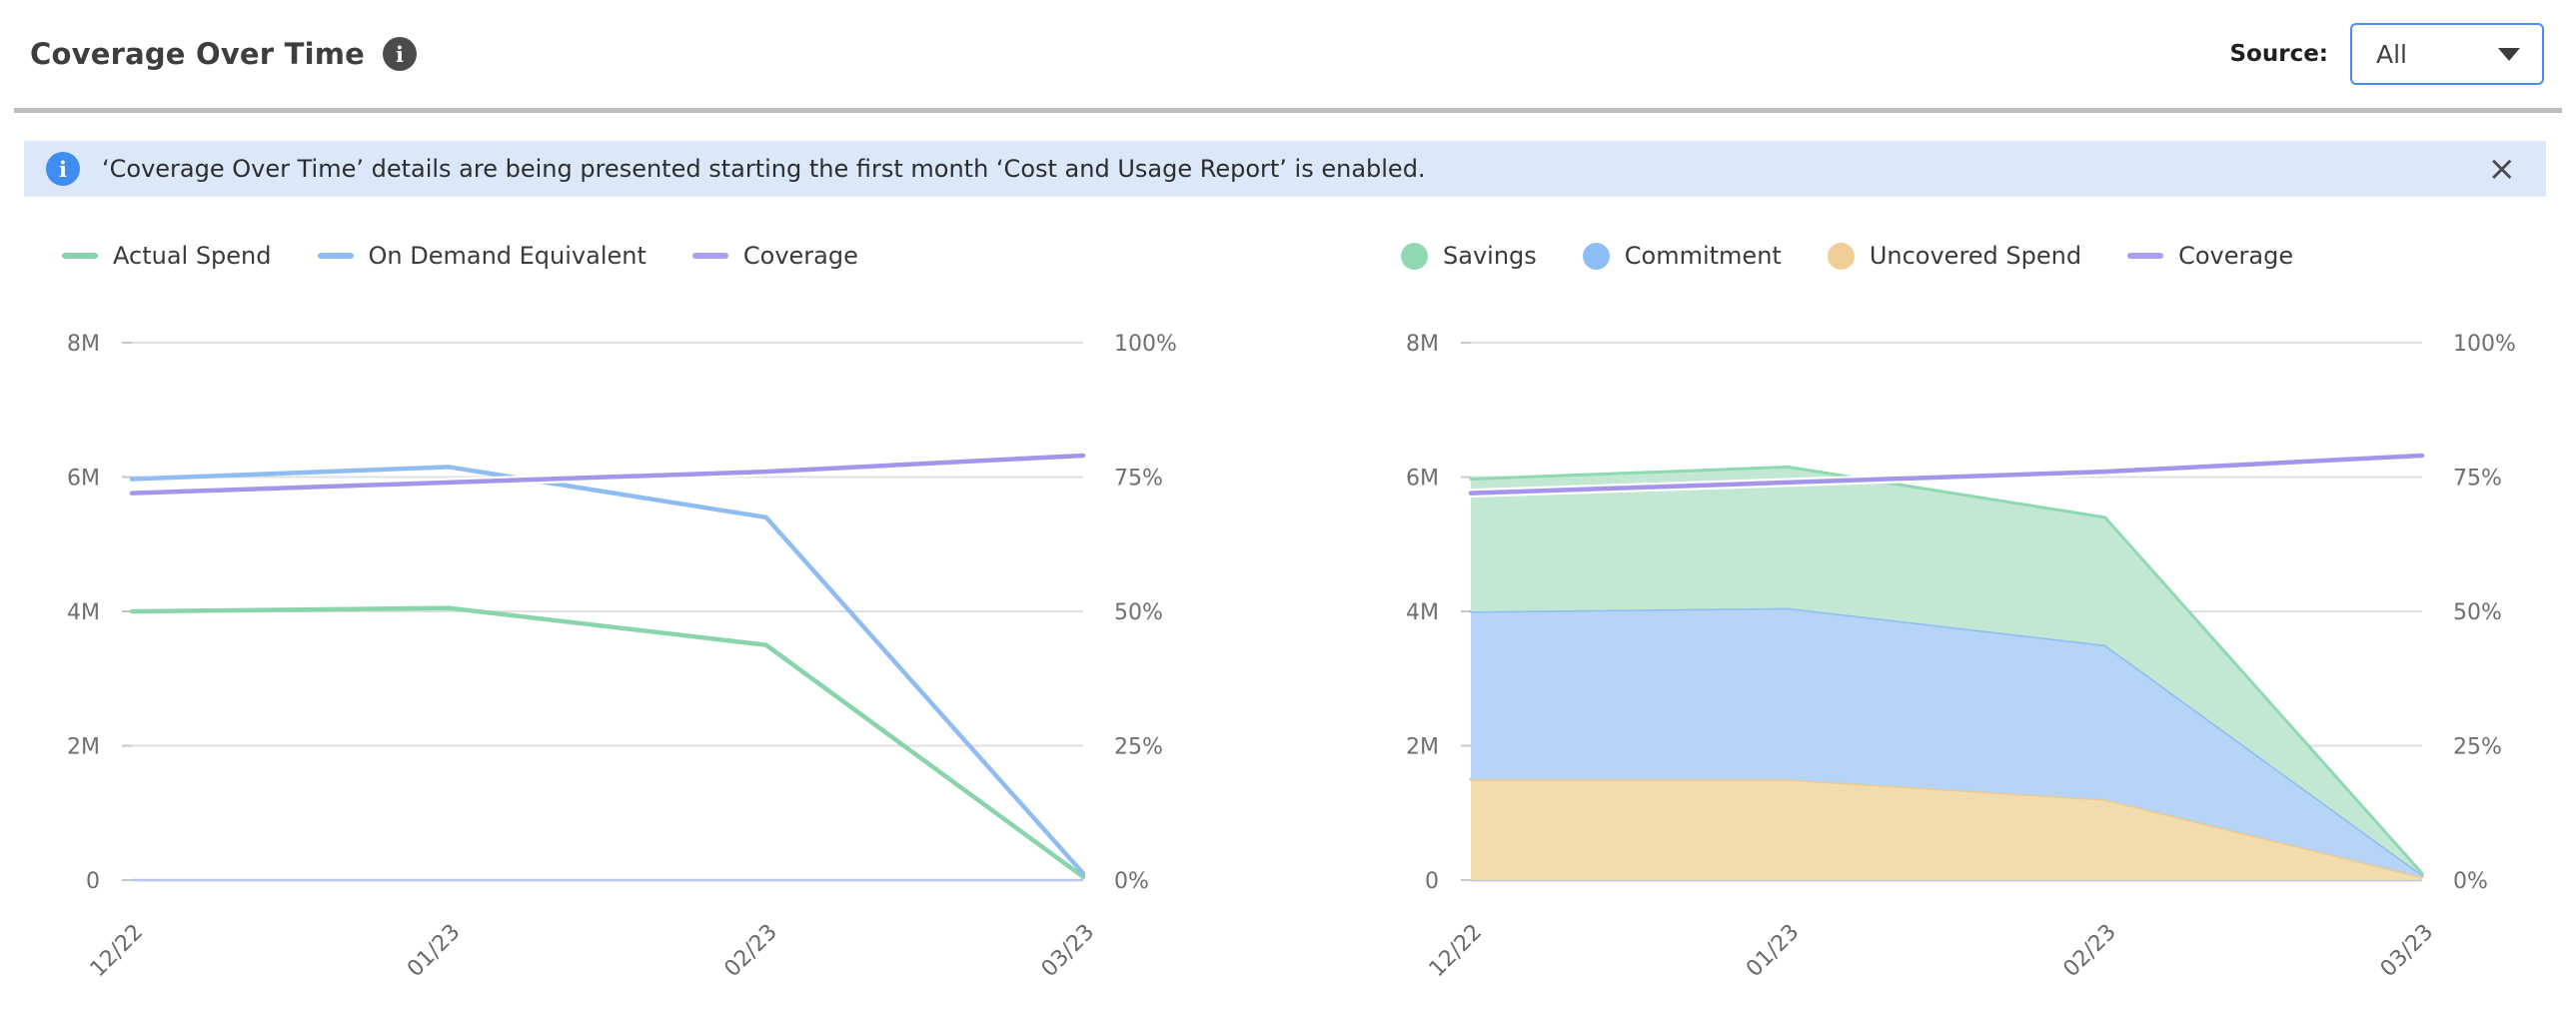 Image resolution: width=2576 pixels, height=1015 pixels. I want to click on source-dropdown-value: All, so click(2391, 54).